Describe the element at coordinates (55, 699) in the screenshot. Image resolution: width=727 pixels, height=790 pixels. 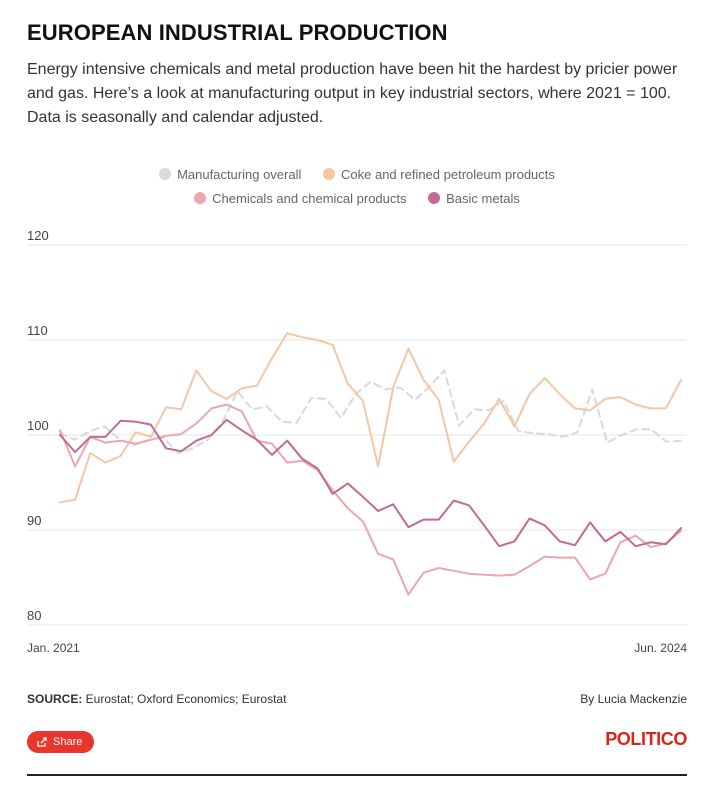
I see `source-label: SOURCE:` at that location.